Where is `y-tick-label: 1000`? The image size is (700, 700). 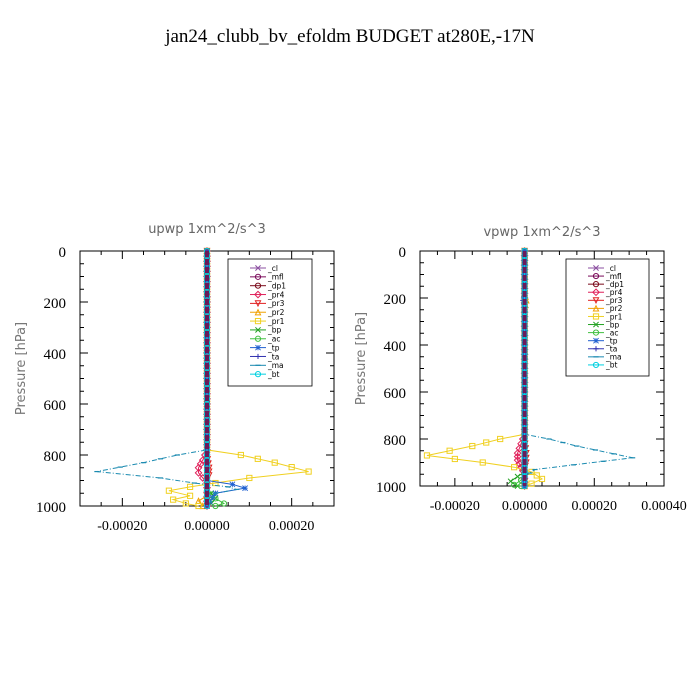 y-tick-label: 1000 is located at coordinates (51, 508).